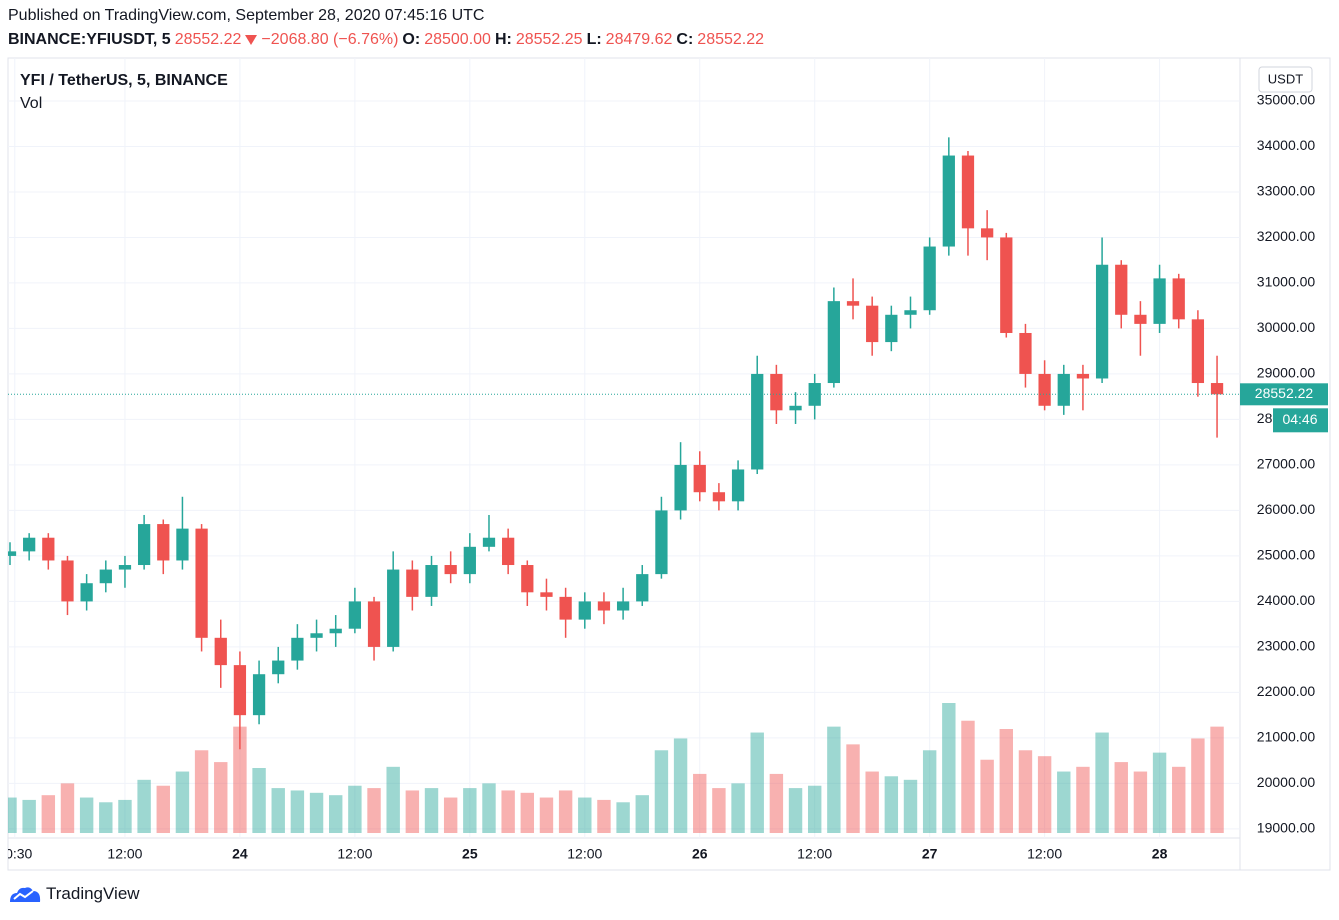 The height and width of the screenshot is (920, 1339). I want to click on y-tick-label: 21000.00, so click(1286, 737).